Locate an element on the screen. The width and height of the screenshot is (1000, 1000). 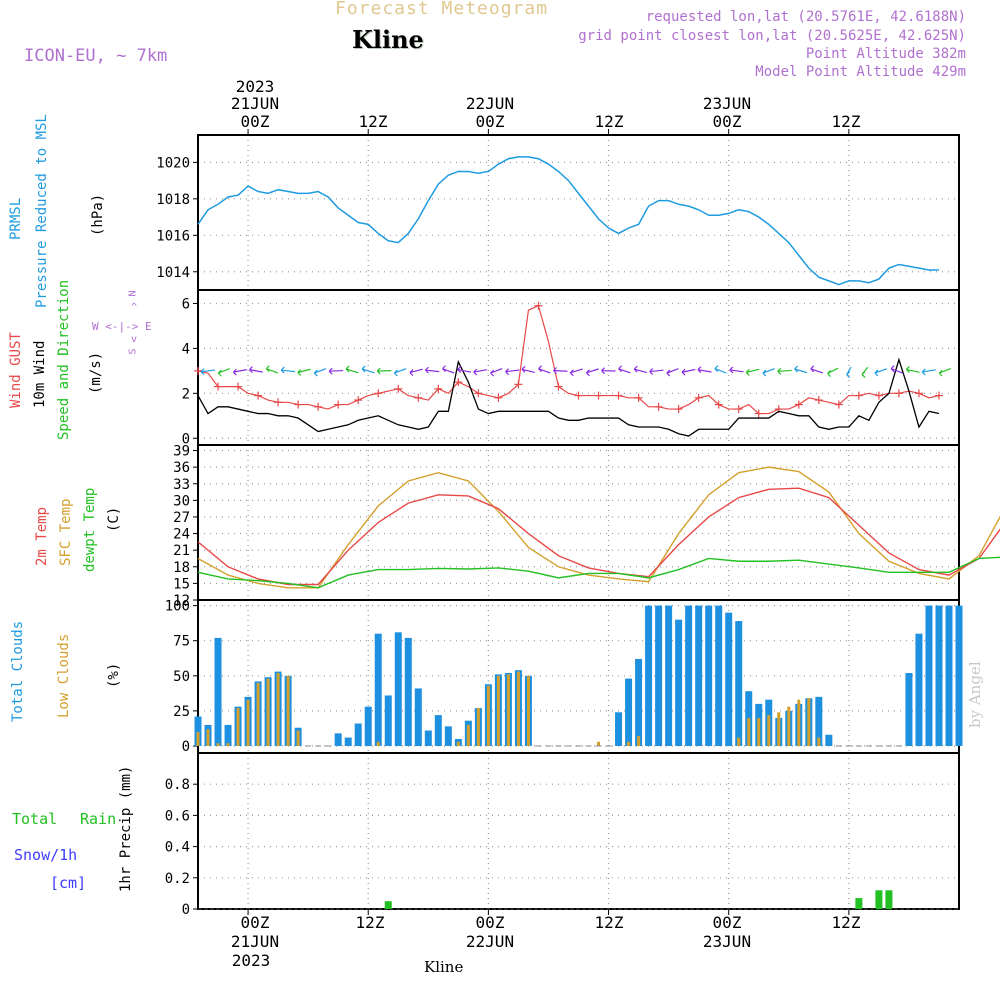
top-date-23jun: 23JUN is located at coordinates (727, 103).